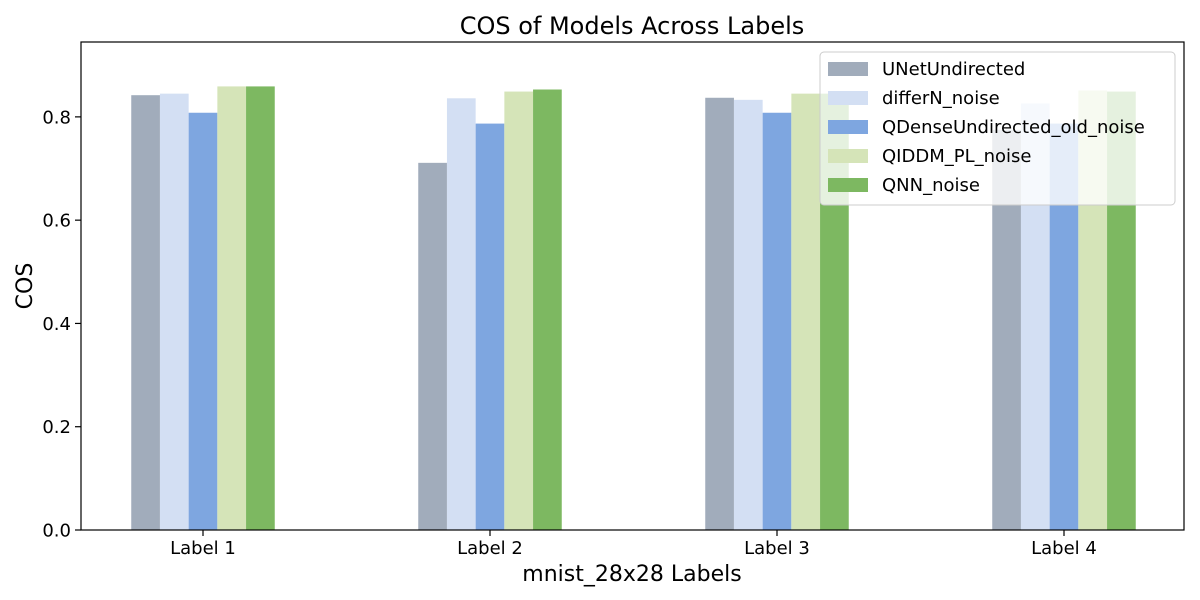 This screenshot has width=1200, height=600. I want to click on legend-box, so click(997, 128).